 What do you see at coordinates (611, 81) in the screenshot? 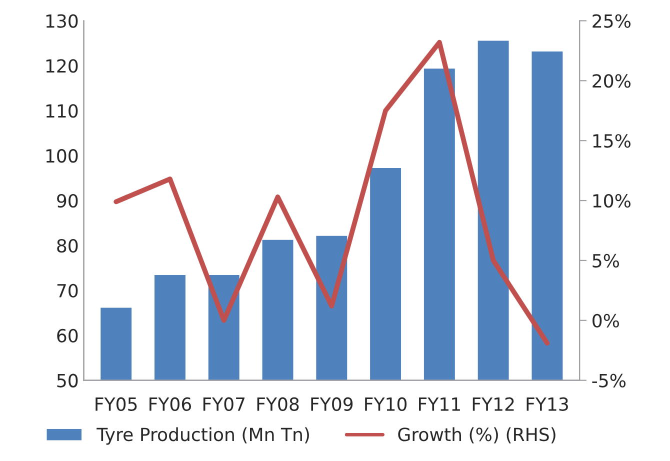
I see `y2-tick-label: 20%` at bounding box center [611, 81].